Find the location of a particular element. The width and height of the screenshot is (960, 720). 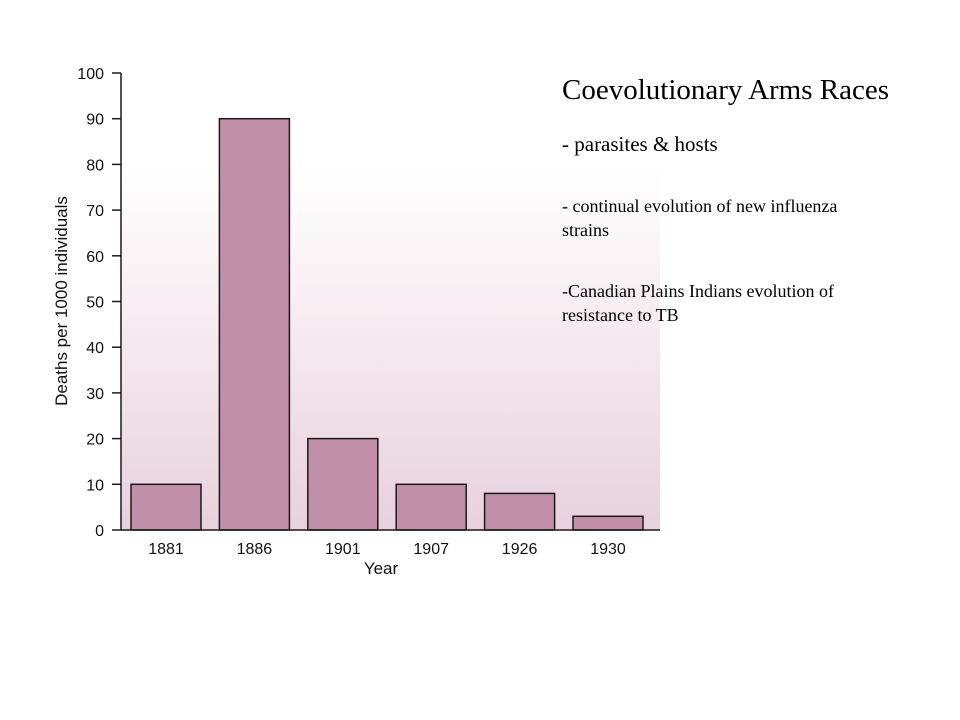

y-tick-label: 80 is located at coordinates (95, 165).